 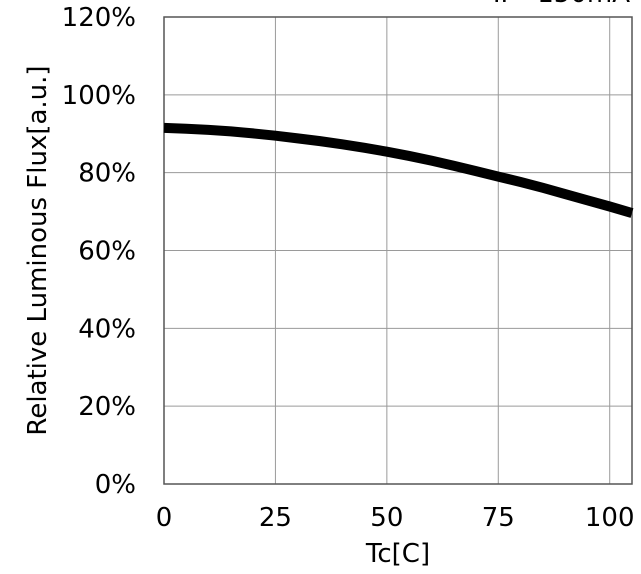 I want to click on y-tick-label: 60%, so click(x=107, y=252).